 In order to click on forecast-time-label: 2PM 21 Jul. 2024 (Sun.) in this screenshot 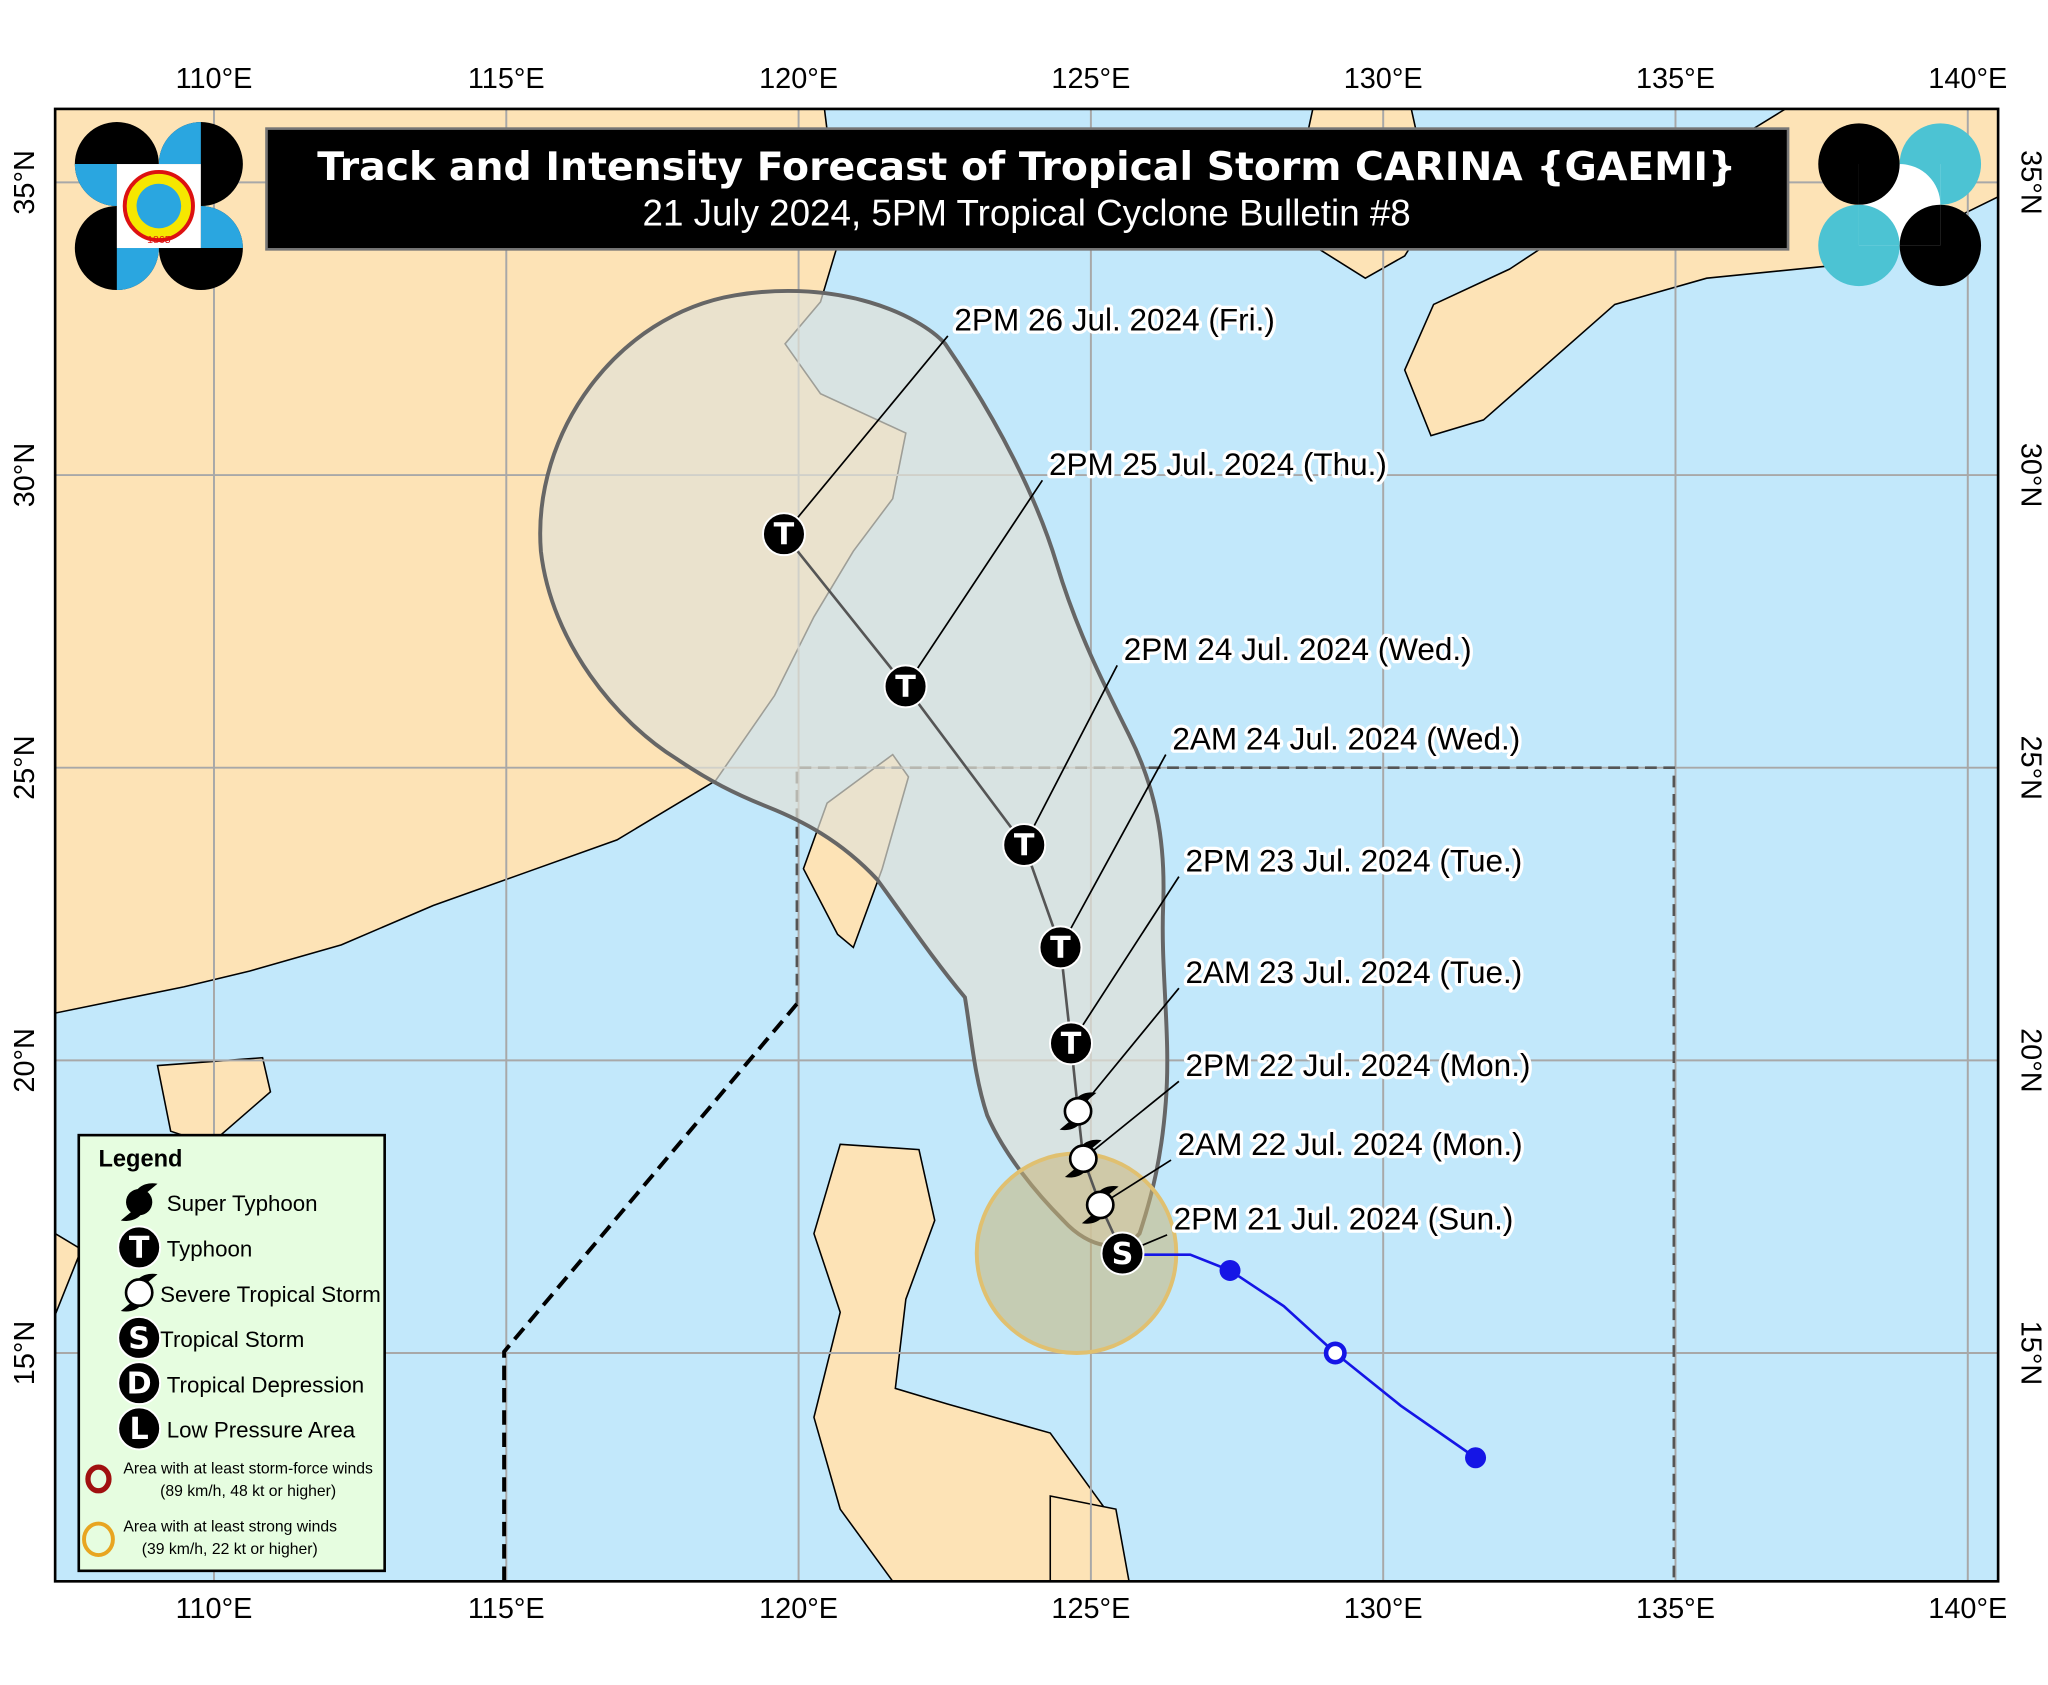, I will do `click(1344, 1219)`.